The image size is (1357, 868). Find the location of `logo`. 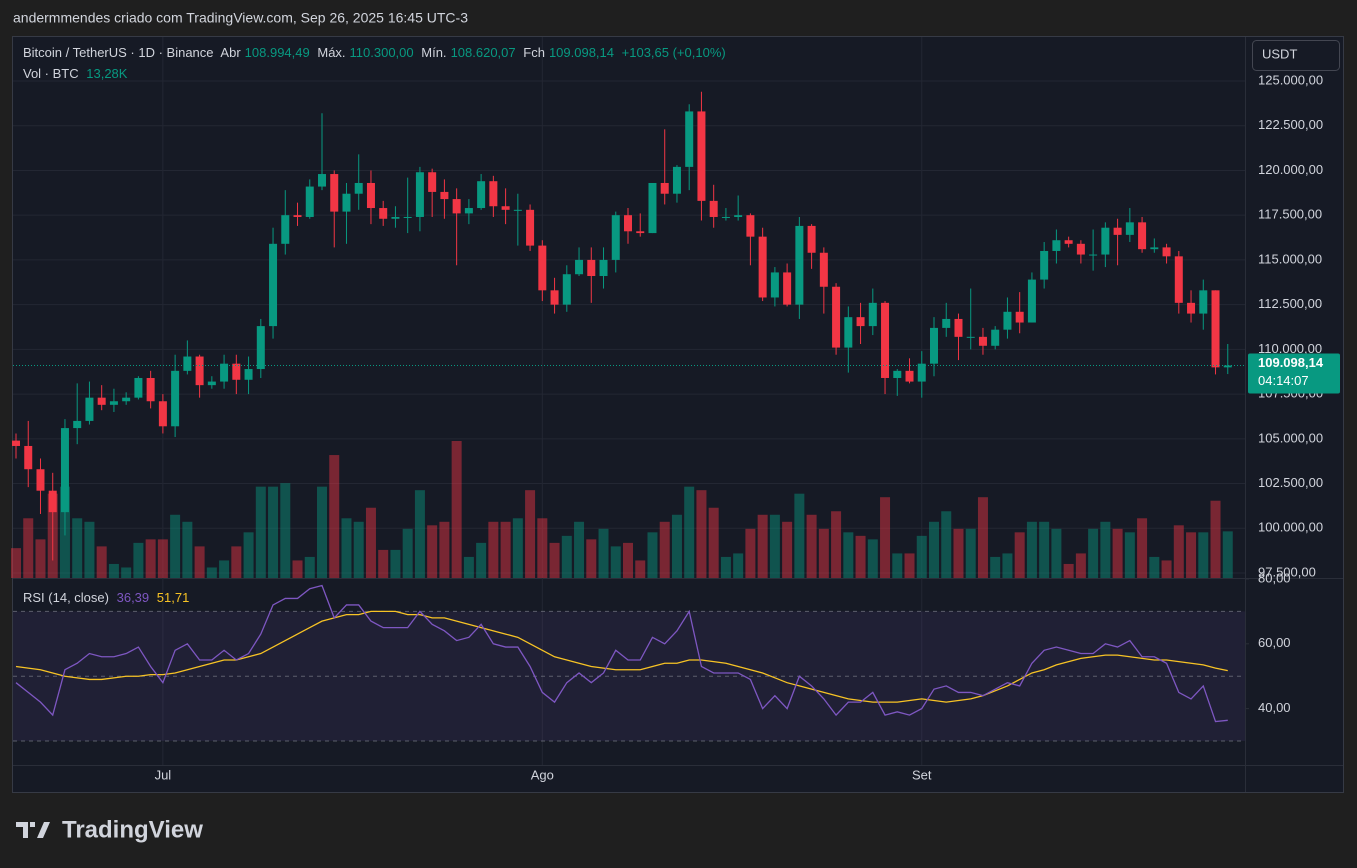

logo is located at coordinates (33, 830).